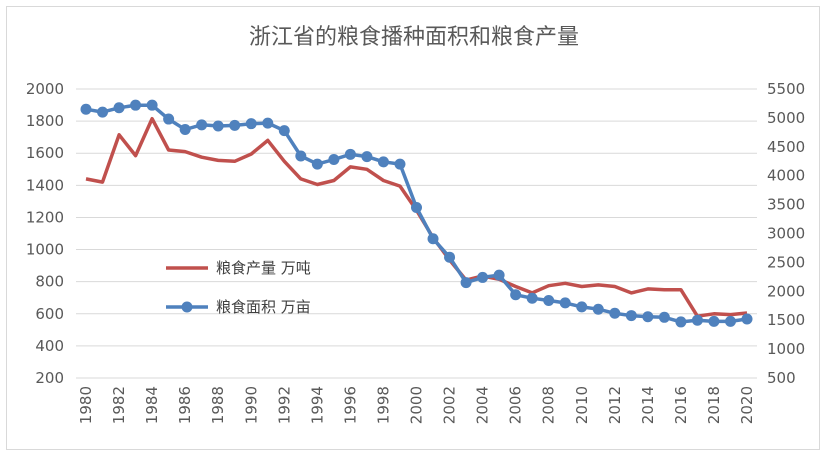 The height and width of the screenshot is (457, 828). Describe the element at coordinates (251, 405) in the screenshot. I see `x-axis-tick-label: 1990` at that location.